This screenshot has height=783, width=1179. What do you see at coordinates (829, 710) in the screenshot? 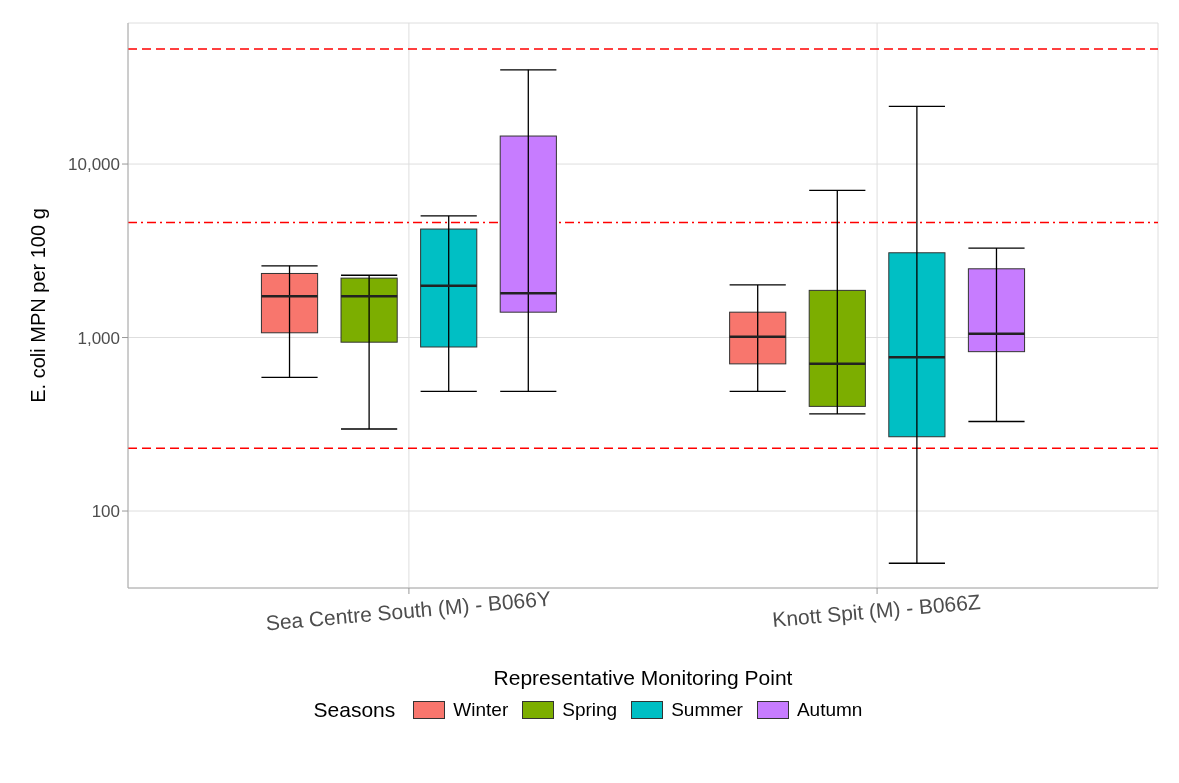
I see `legend-label: Autumn` at bounding box center [829, 710].